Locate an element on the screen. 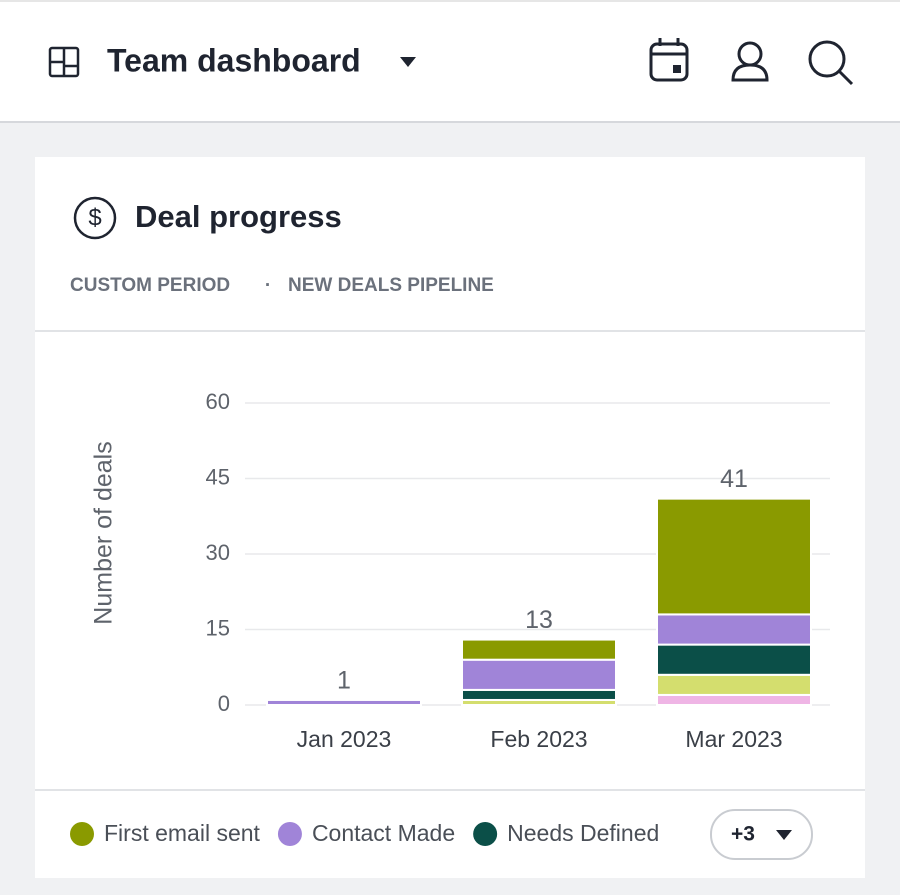  y-tick-label: 60 is located at coordinates (218, 401).